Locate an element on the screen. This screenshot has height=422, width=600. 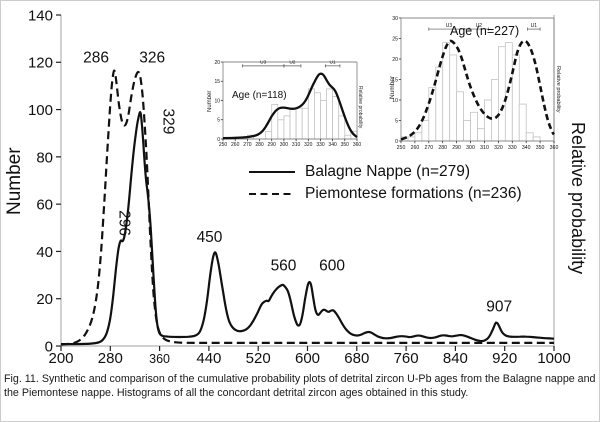
x-tick-label: 260 is located at coordinates (415, 148).